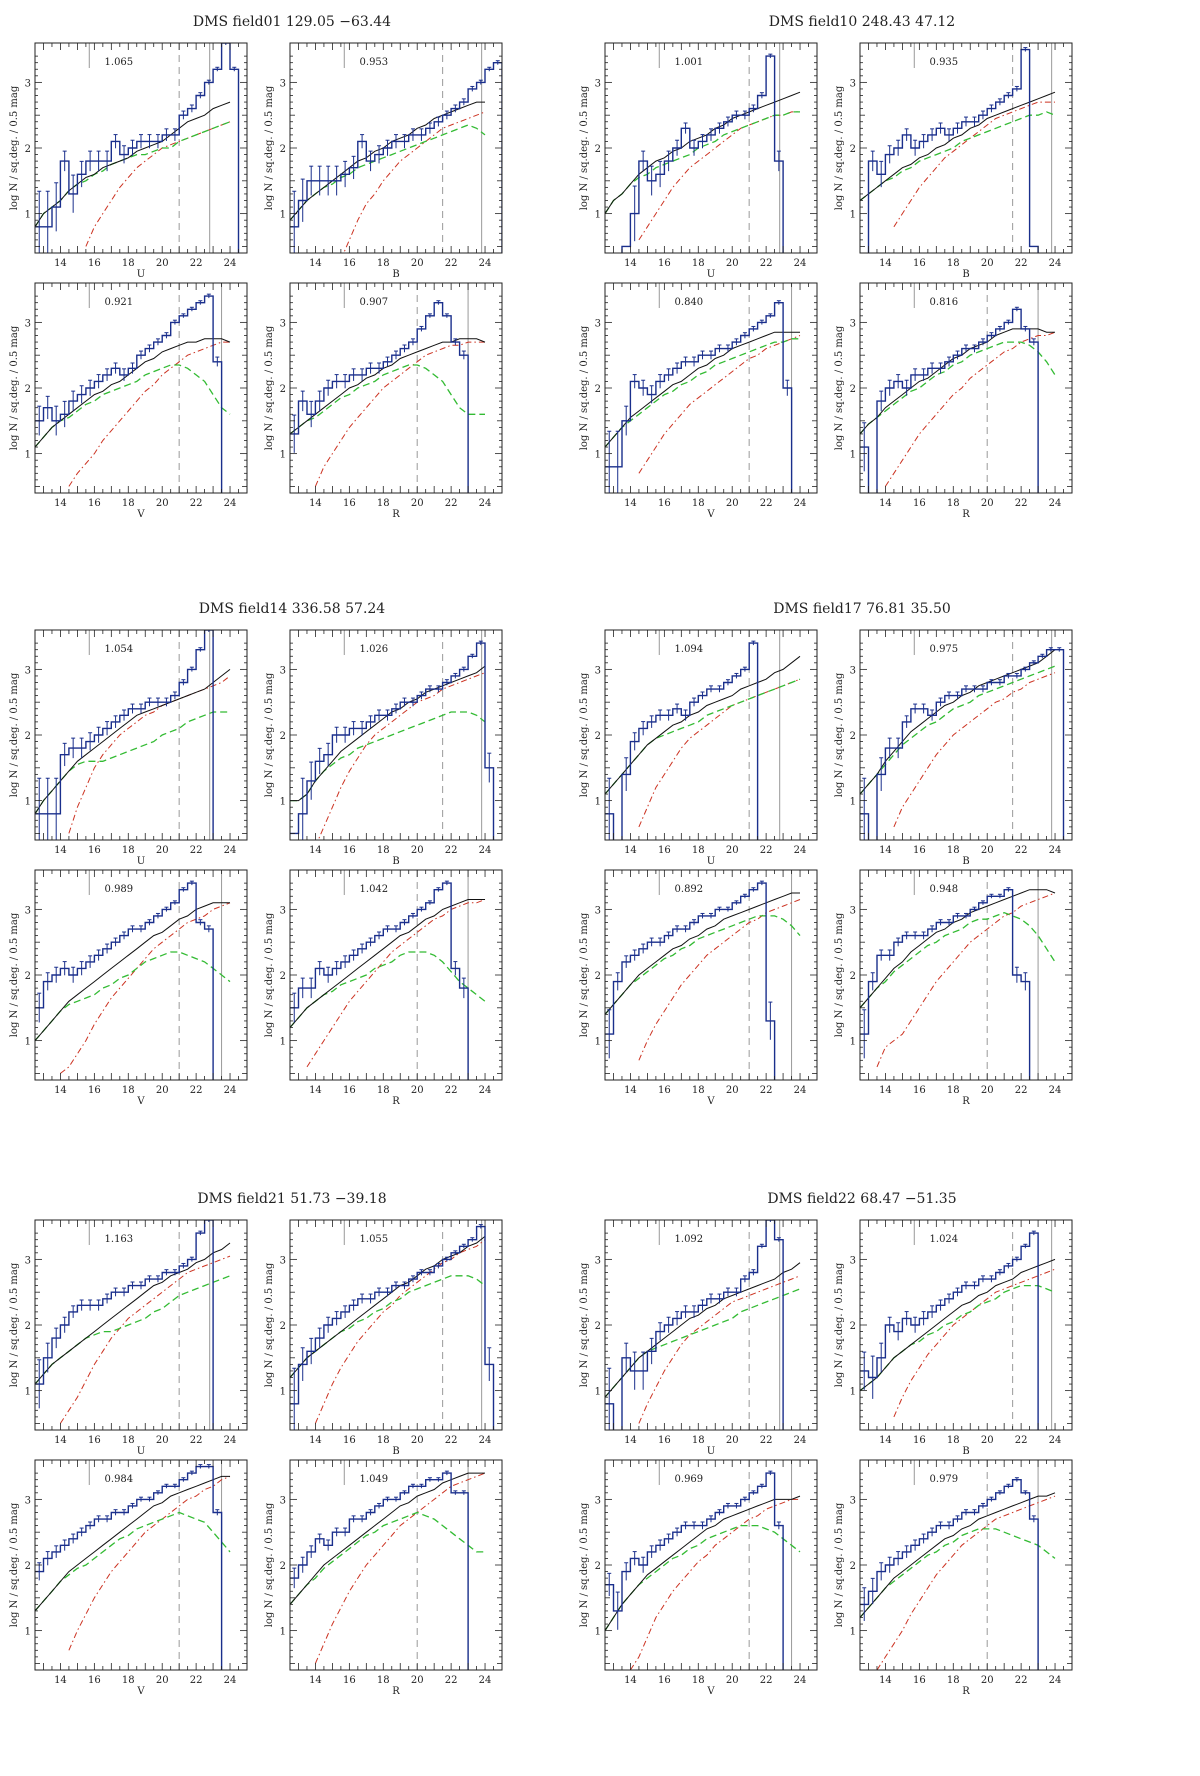 The image size is (1200, 1776). What do you see at coordinates (291, 1199) in the screenshot?
I see `field-title: DMS field21 51.73 −39.18` at bounding box center [291, 1199].